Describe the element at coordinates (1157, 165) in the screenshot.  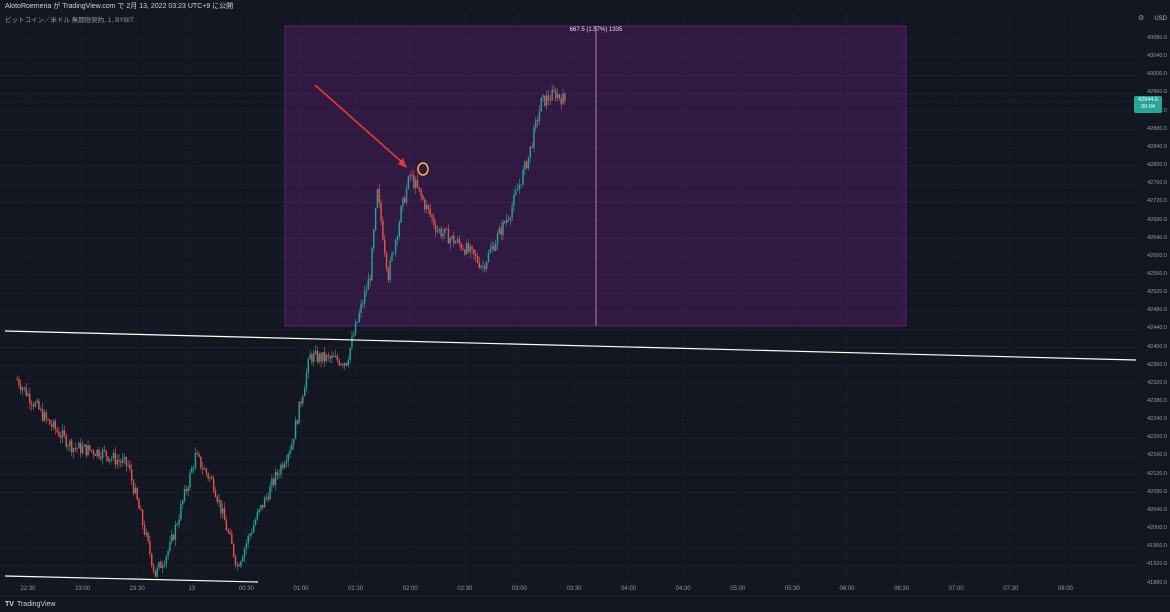
I see `price-tick: 42800.0` at that location.